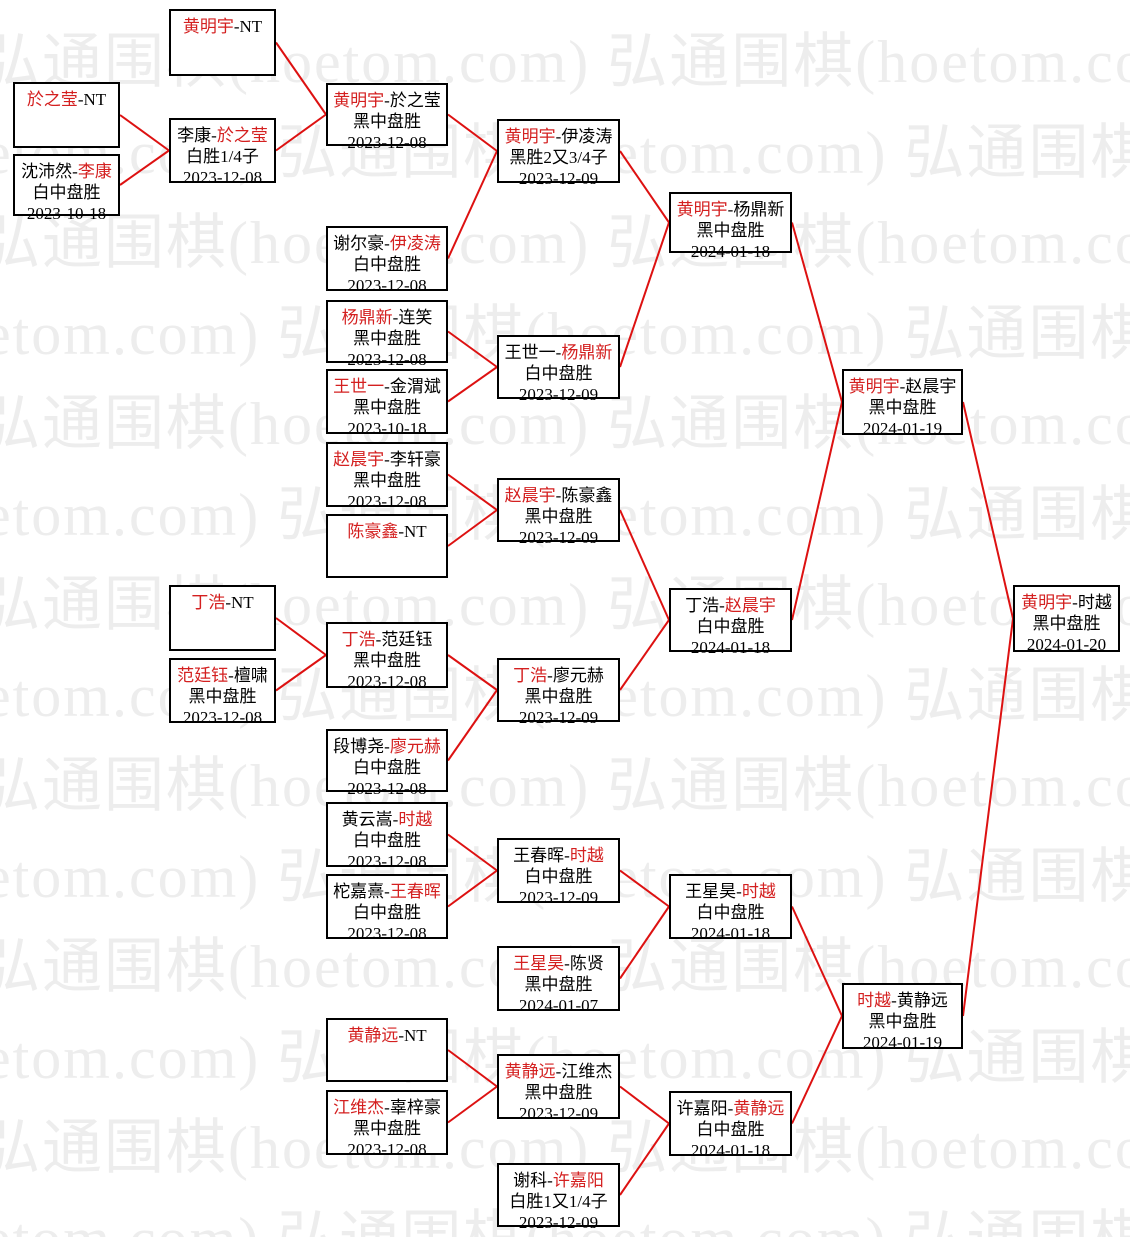  What do you see at coordinates (702, 605) in the screenshot?
I see `player-name: 丁浩` at bounding box center [702, 605].